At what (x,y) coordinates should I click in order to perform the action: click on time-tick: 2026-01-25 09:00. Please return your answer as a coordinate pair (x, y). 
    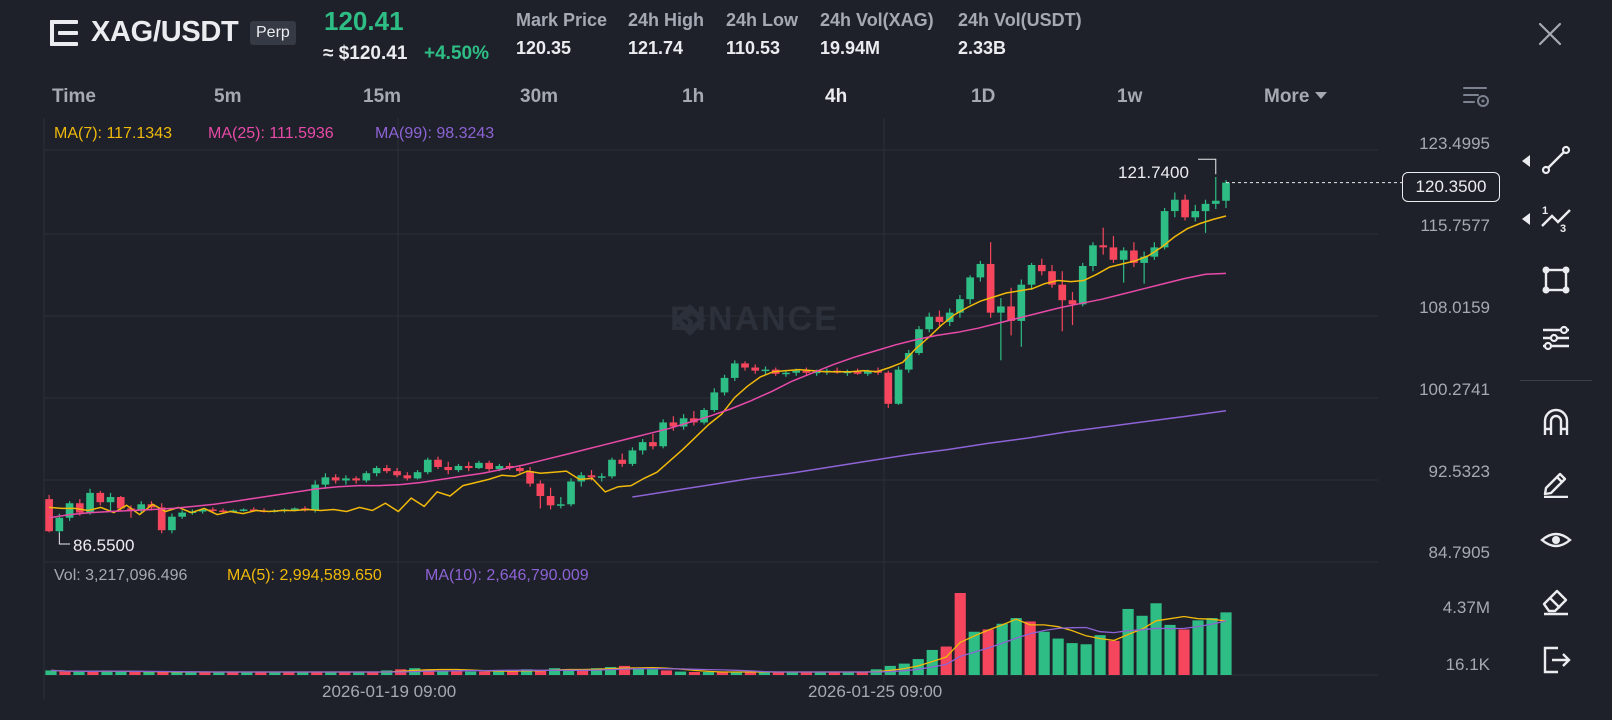
    Looking at the image, I should click on (875, 691).